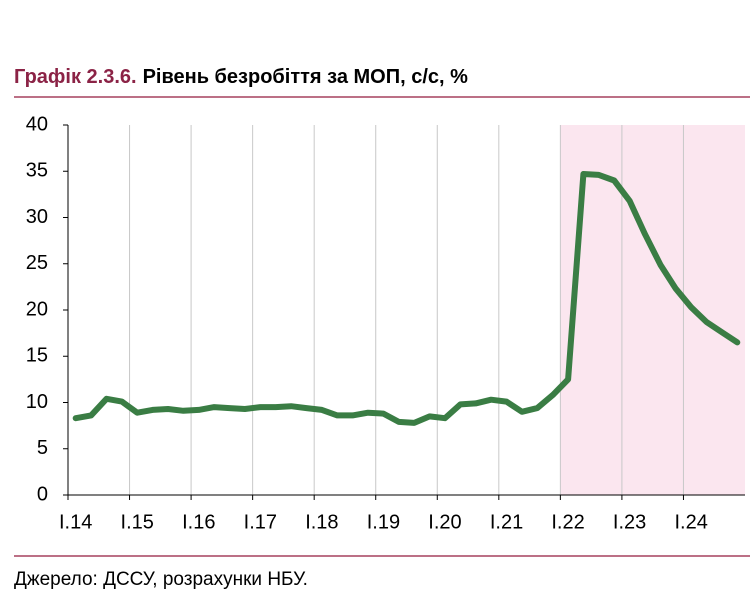 The image size is (750, 610). What do you see at coordinates (444, 522) in the screenshot?
I see `x-tick-label: I.20` at bounding box center [444, 522].